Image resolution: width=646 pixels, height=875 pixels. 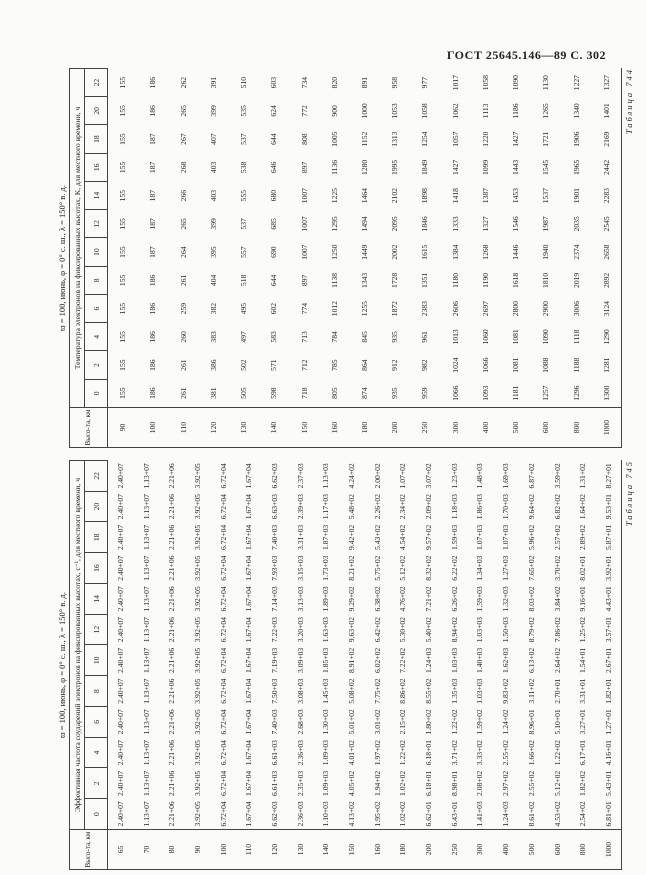 What do you see at coordinates (576, 167) in the screenshot?
I see `value-cell: 1965` at bounding box center [576, 167].